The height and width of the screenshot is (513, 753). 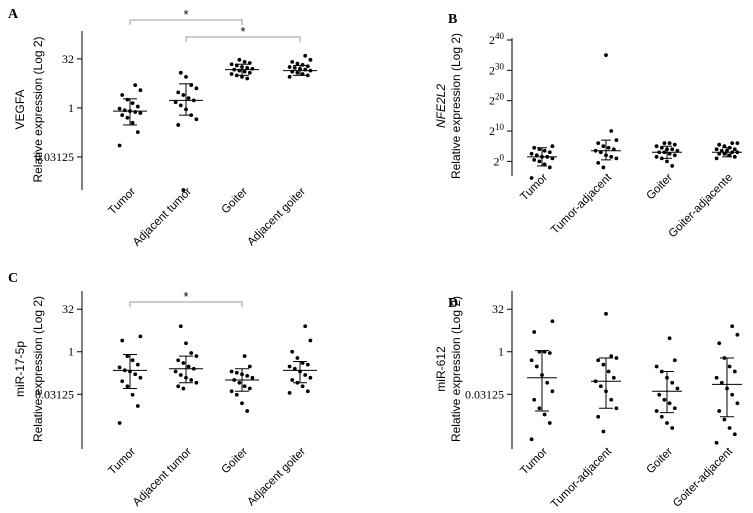 What do you see at coordinates (20, 369) in the screenshot?
I see `gene-label: miR-17-5p` at bounding box center [20, 369].